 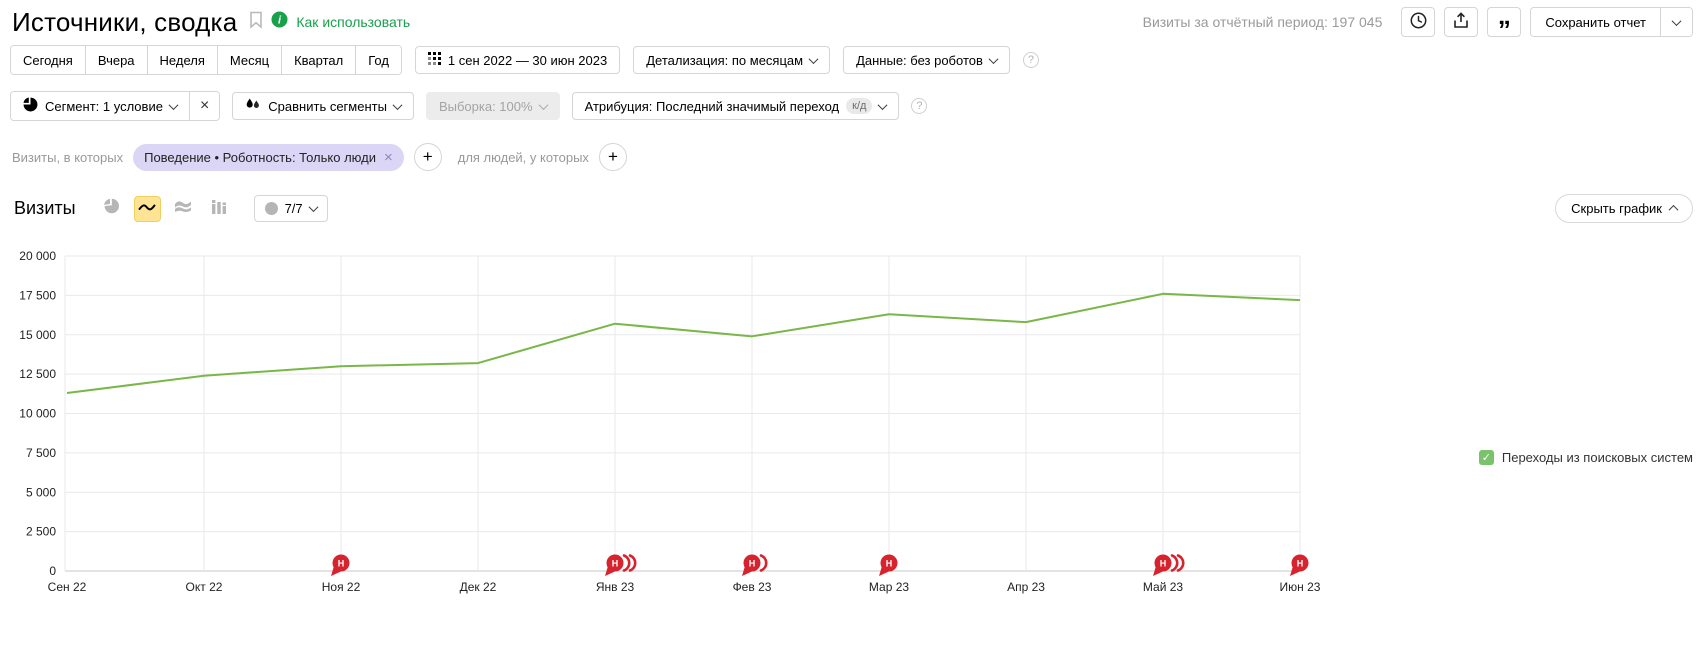 What do you see at coordinates (1262, 22) in the screenshot?
I see `visits-total-label: Визиты за отчётный период: 197 045` at bounding box center [1262, 22].